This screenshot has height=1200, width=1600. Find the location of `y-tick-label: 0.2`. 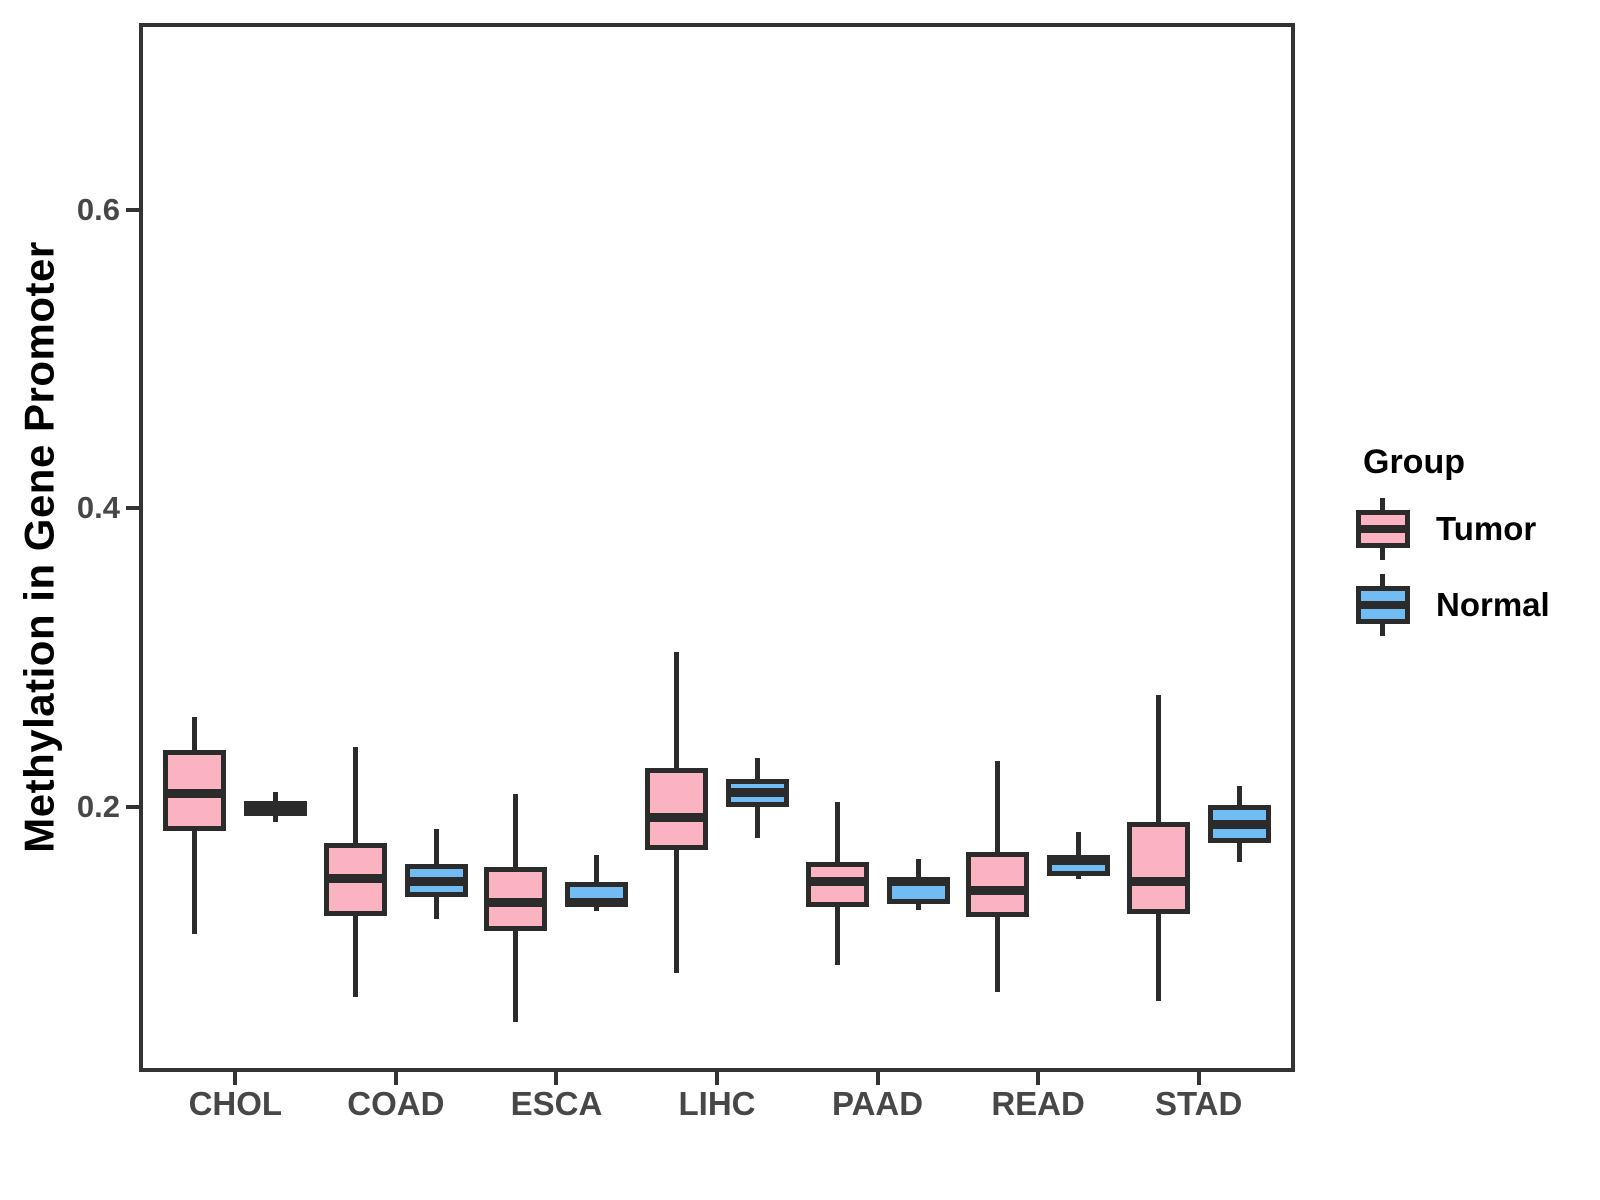

y-tick-label: 0.2 is located at coordinates (98, 806).